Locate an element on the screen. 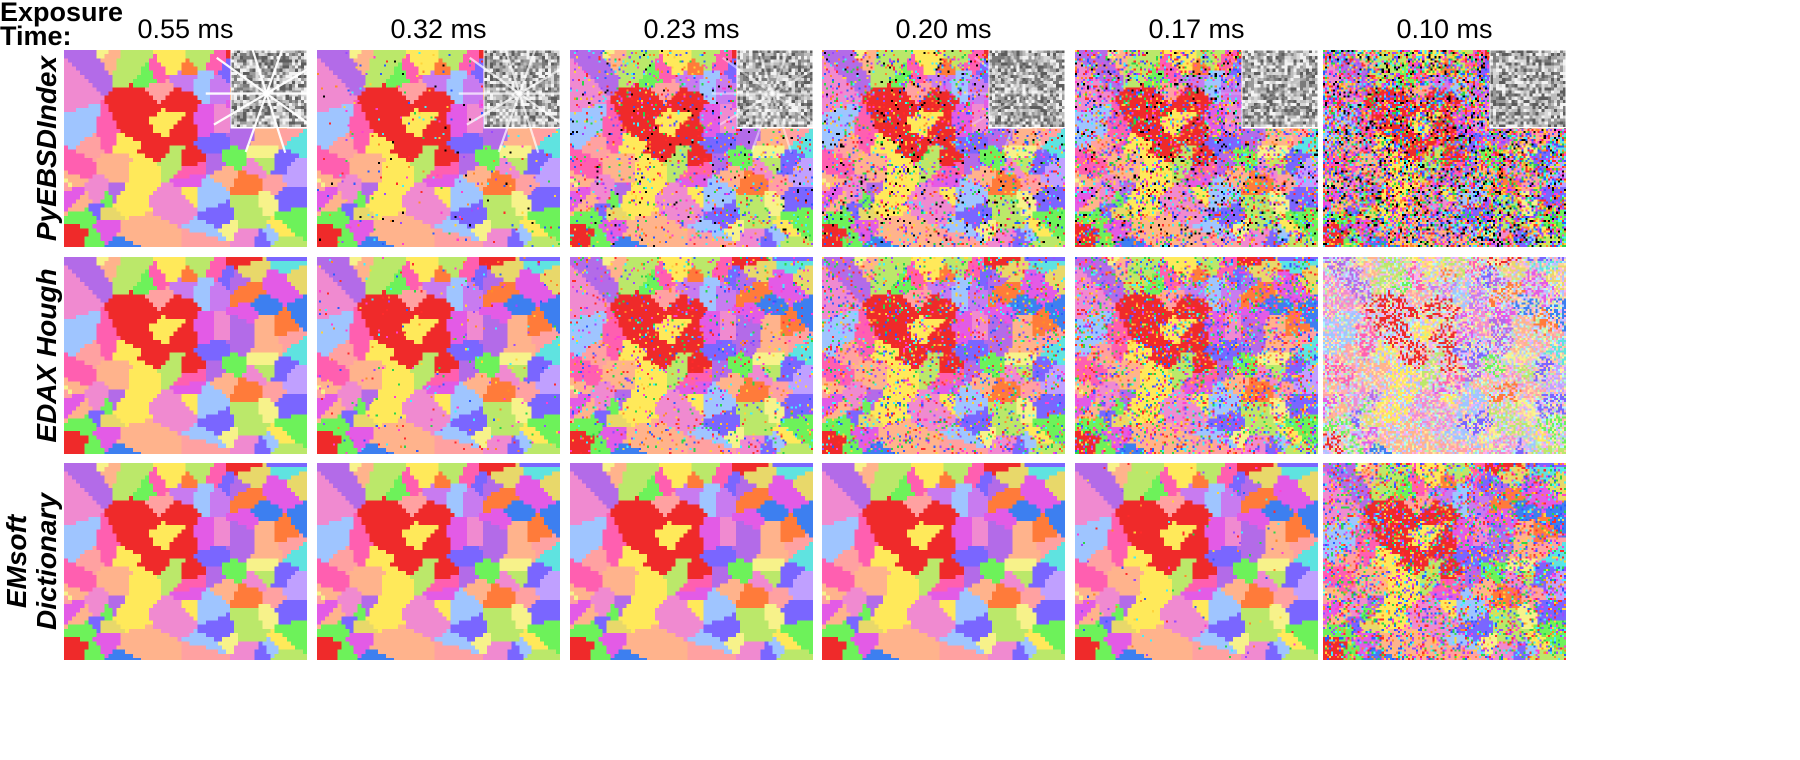 The height and width of the screenshot is (760, 1800). exposure-time-label: 0.17 ms is located at coordinates (1197, 29).